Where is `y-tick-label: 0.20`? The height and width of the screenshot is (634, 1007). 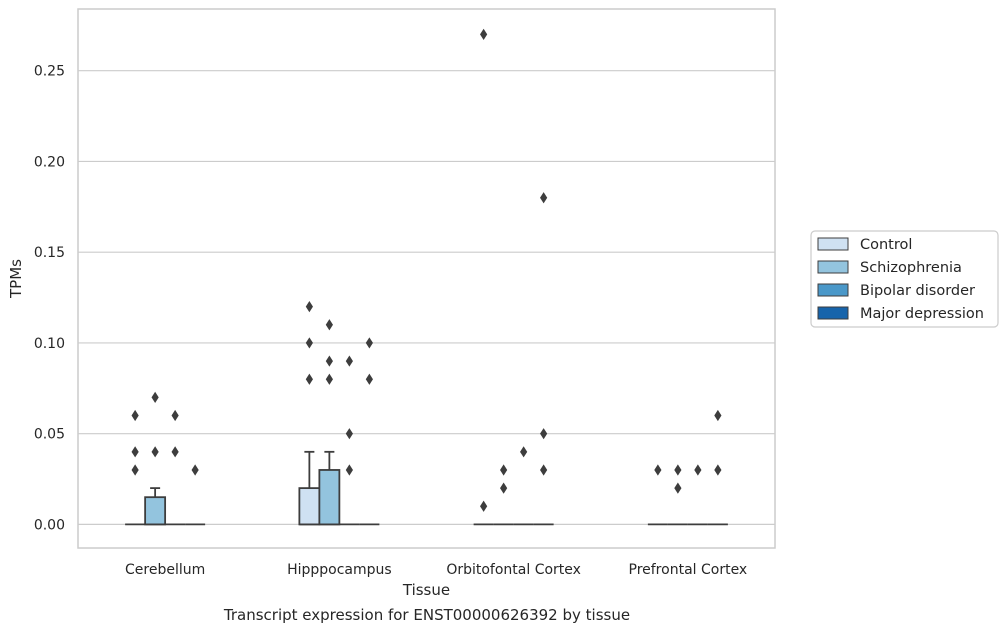
y-tick-label: 0.20 is located at coordinates (49, 162).